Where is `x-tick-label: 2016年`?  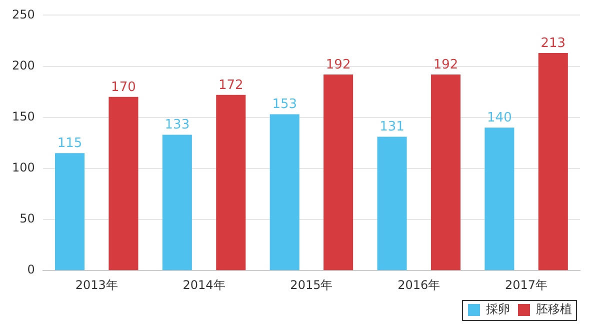 x-tick-label: 2016年 is located at coordinates (419, 285).